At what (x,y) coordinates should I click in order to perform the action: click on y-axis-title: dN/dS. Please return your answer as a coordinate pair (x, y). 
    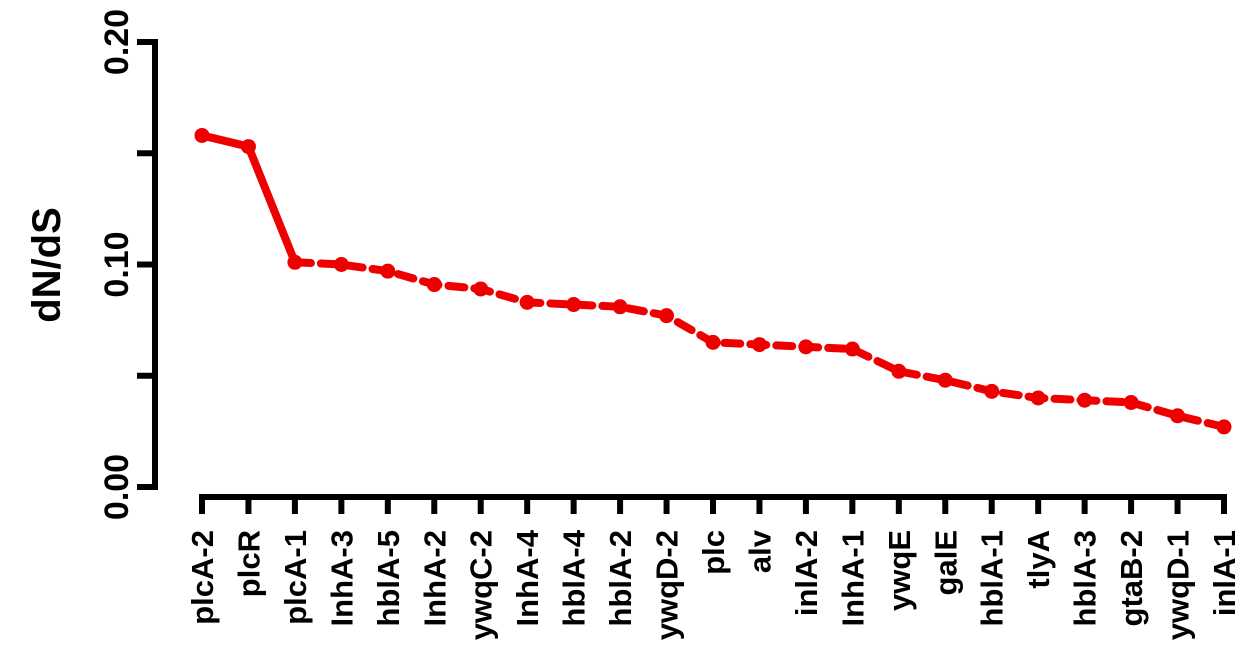
    Looking at the image, I should click on (47, 265).